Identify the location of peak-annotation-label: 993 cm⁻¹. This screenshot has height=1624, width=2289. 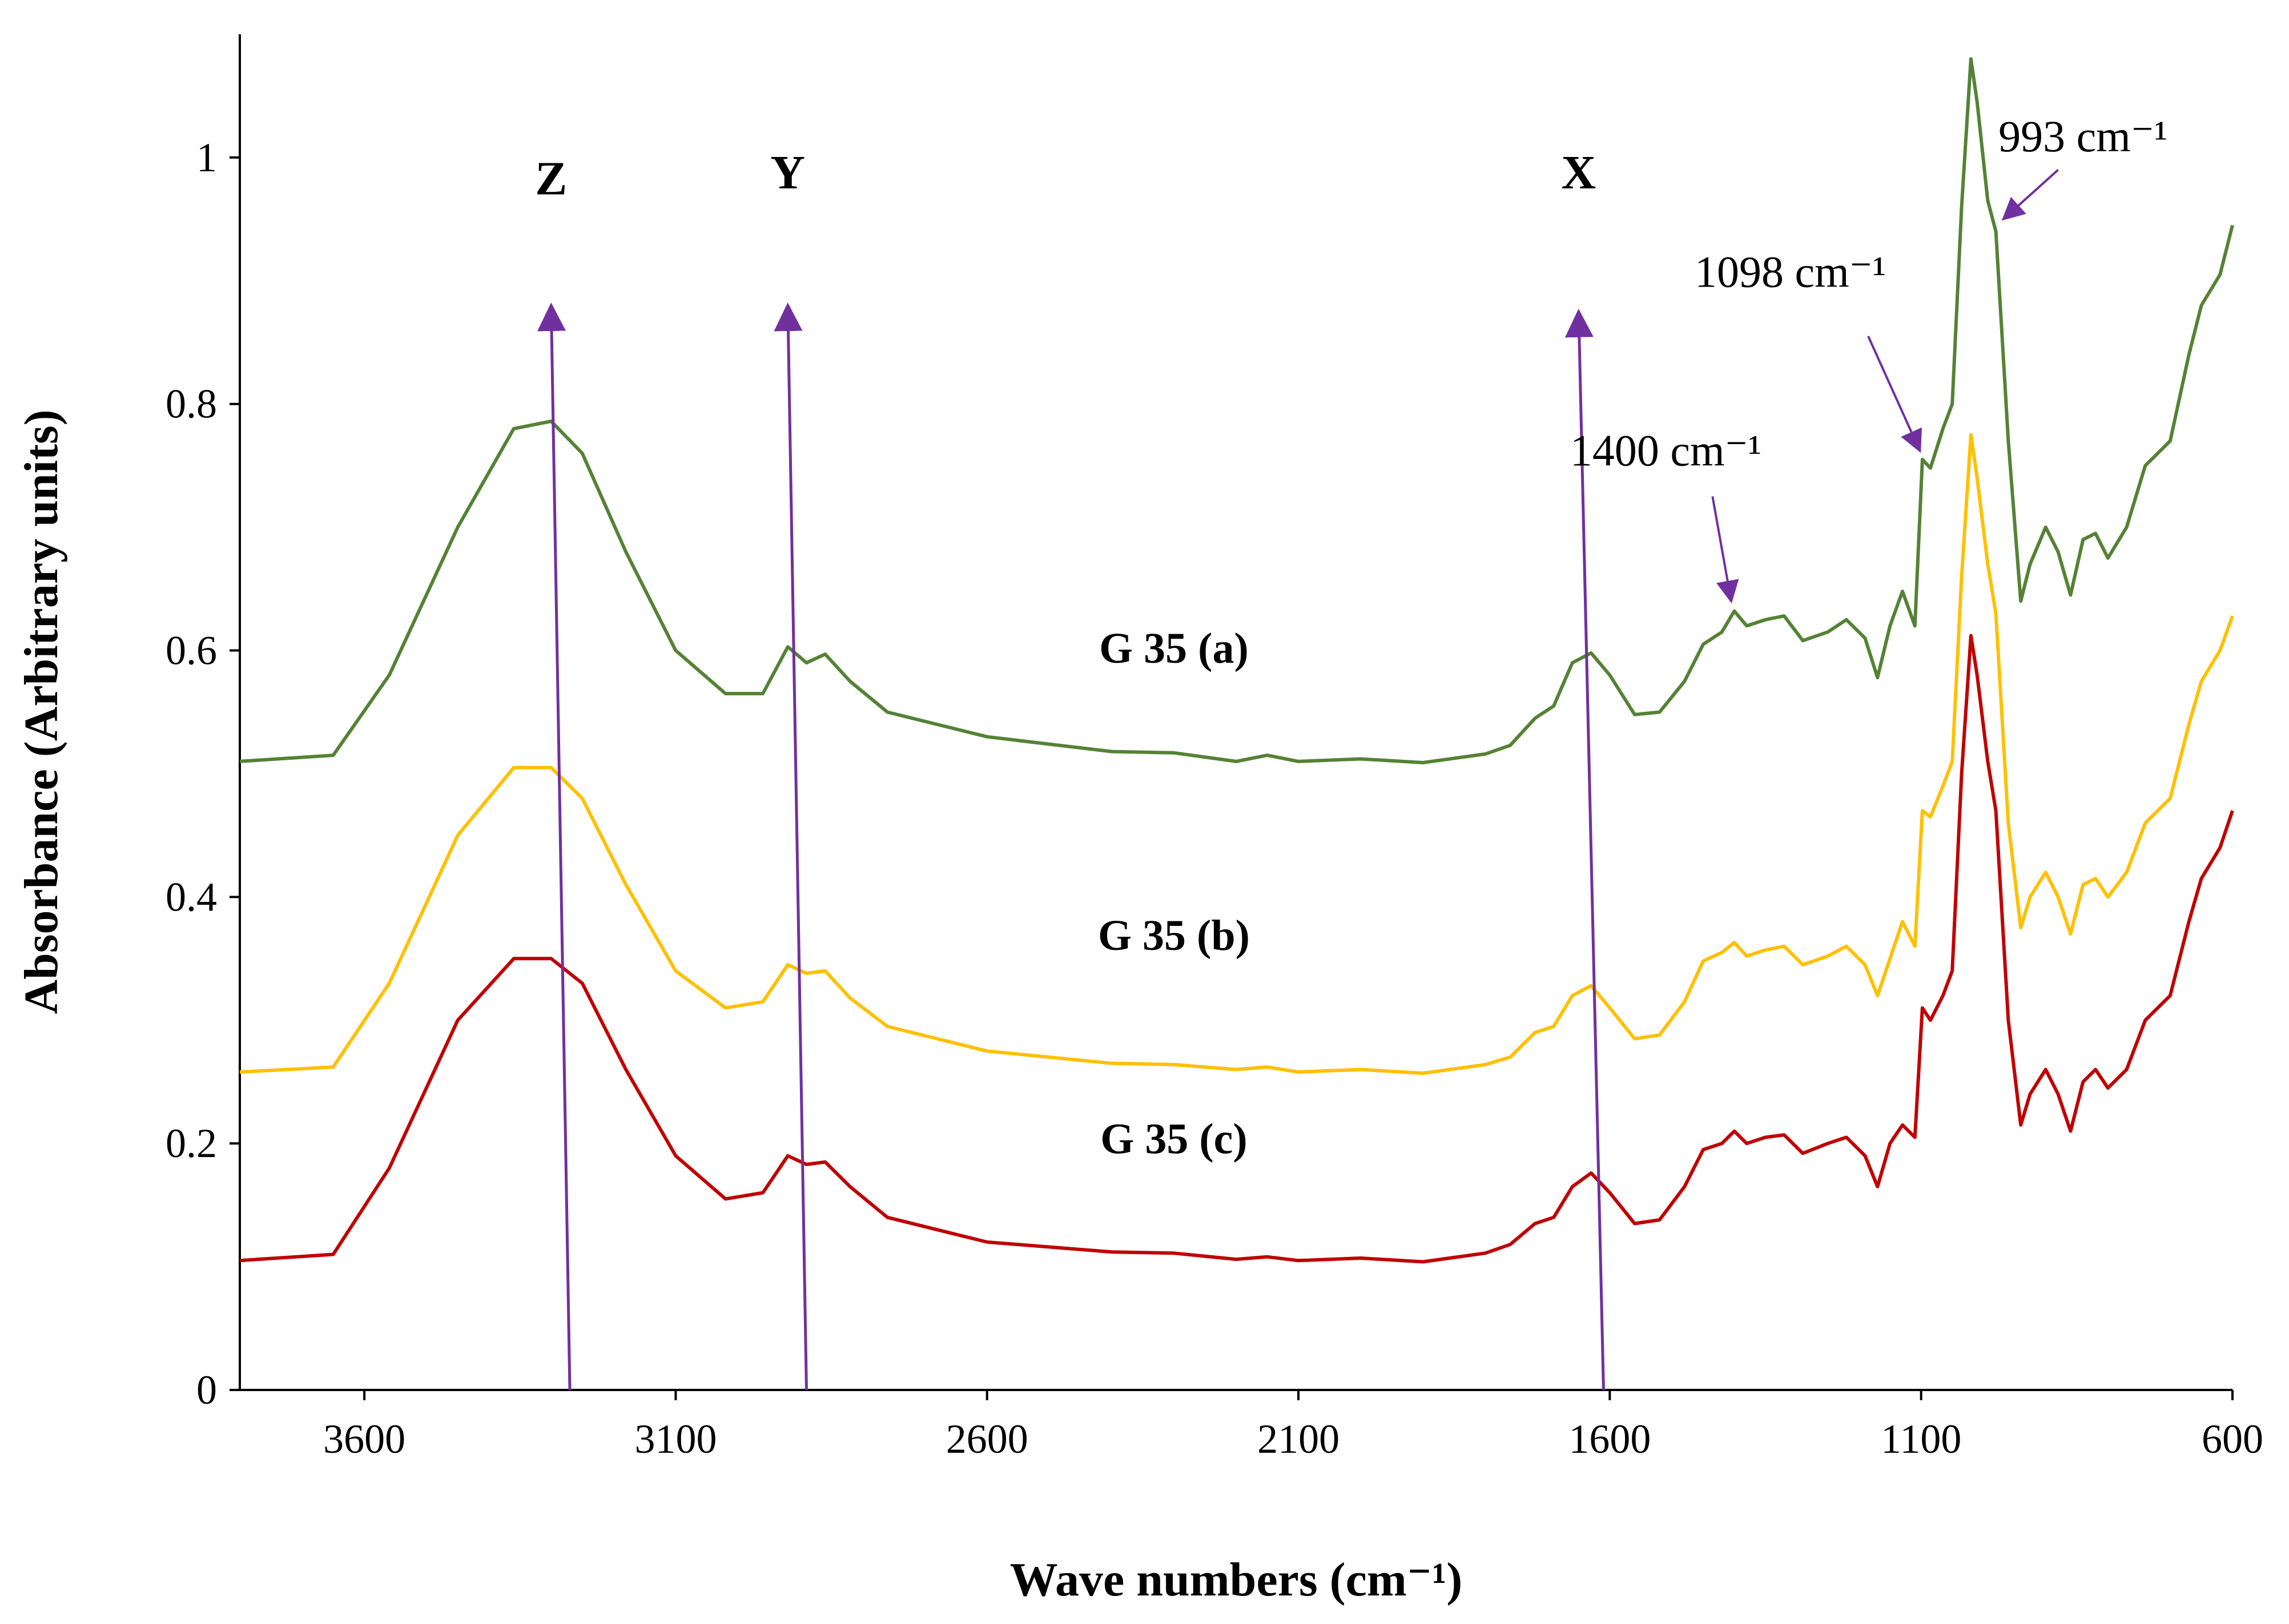
(2082, 136).